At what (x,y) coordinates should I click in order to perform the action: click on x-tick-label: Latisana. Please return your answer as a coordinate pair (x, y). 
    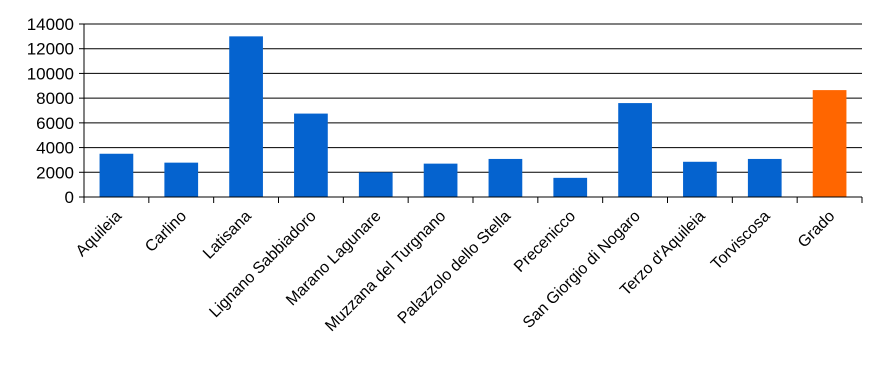
    Looking at the image, I should click on (227, 235).